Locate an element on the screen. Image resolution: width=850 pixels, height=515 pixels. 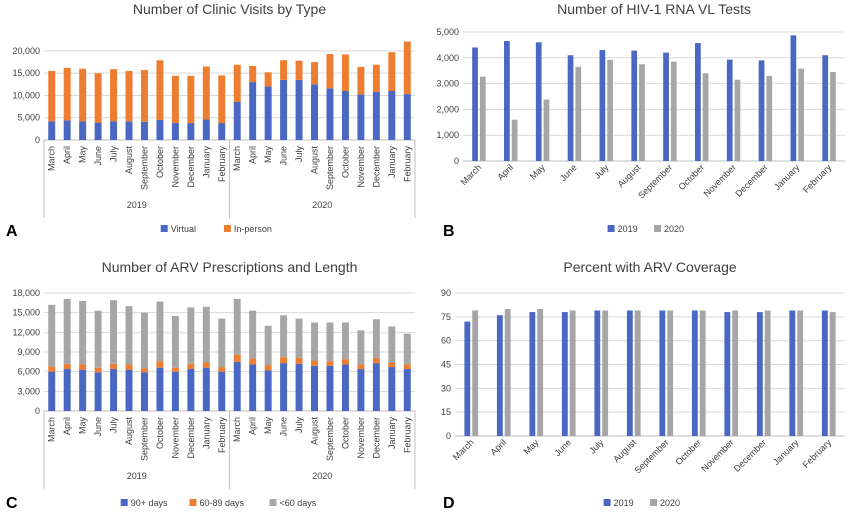
chart-title: Number of ARV Prescriptions and Length is located at coordinates (230, 267).